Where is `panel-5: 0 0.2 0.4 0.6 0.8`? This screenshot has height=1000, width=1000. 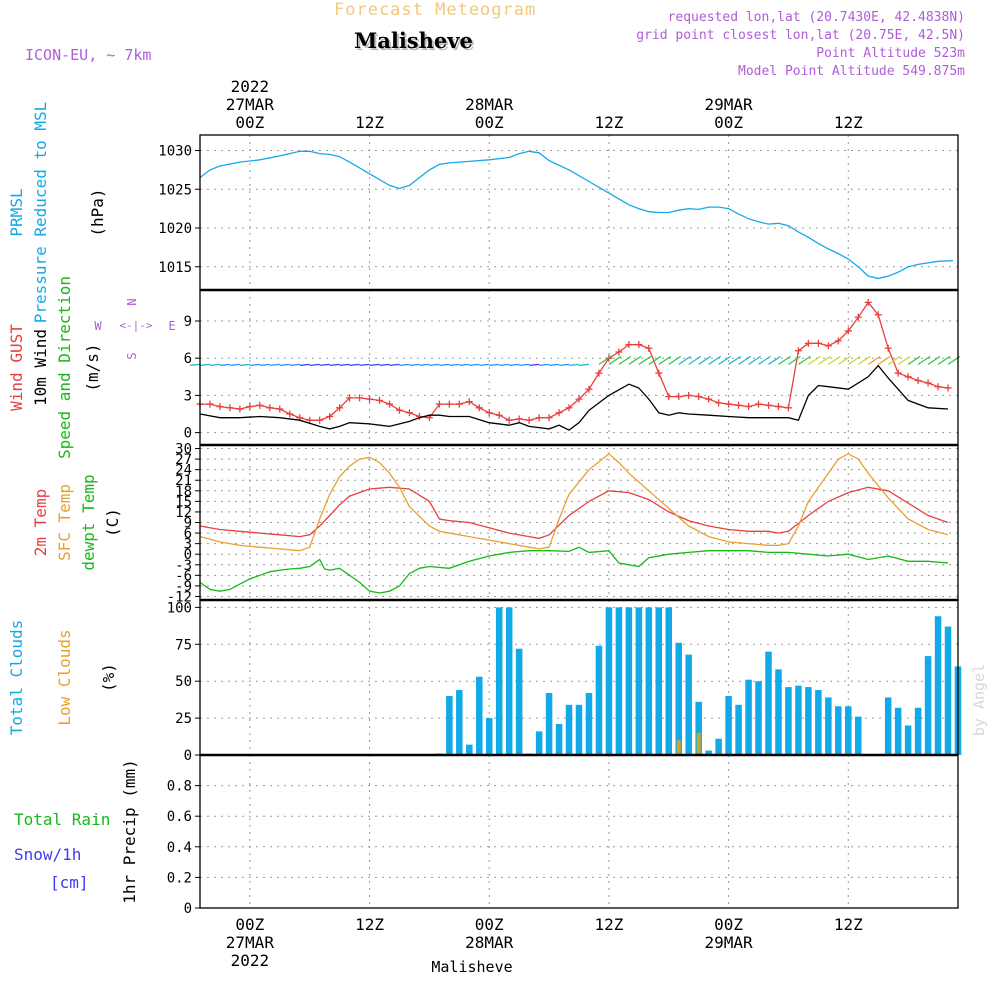
panel-5: 0 0.2 0.4 0.6 0.8 is located at coordinates (563, 835).